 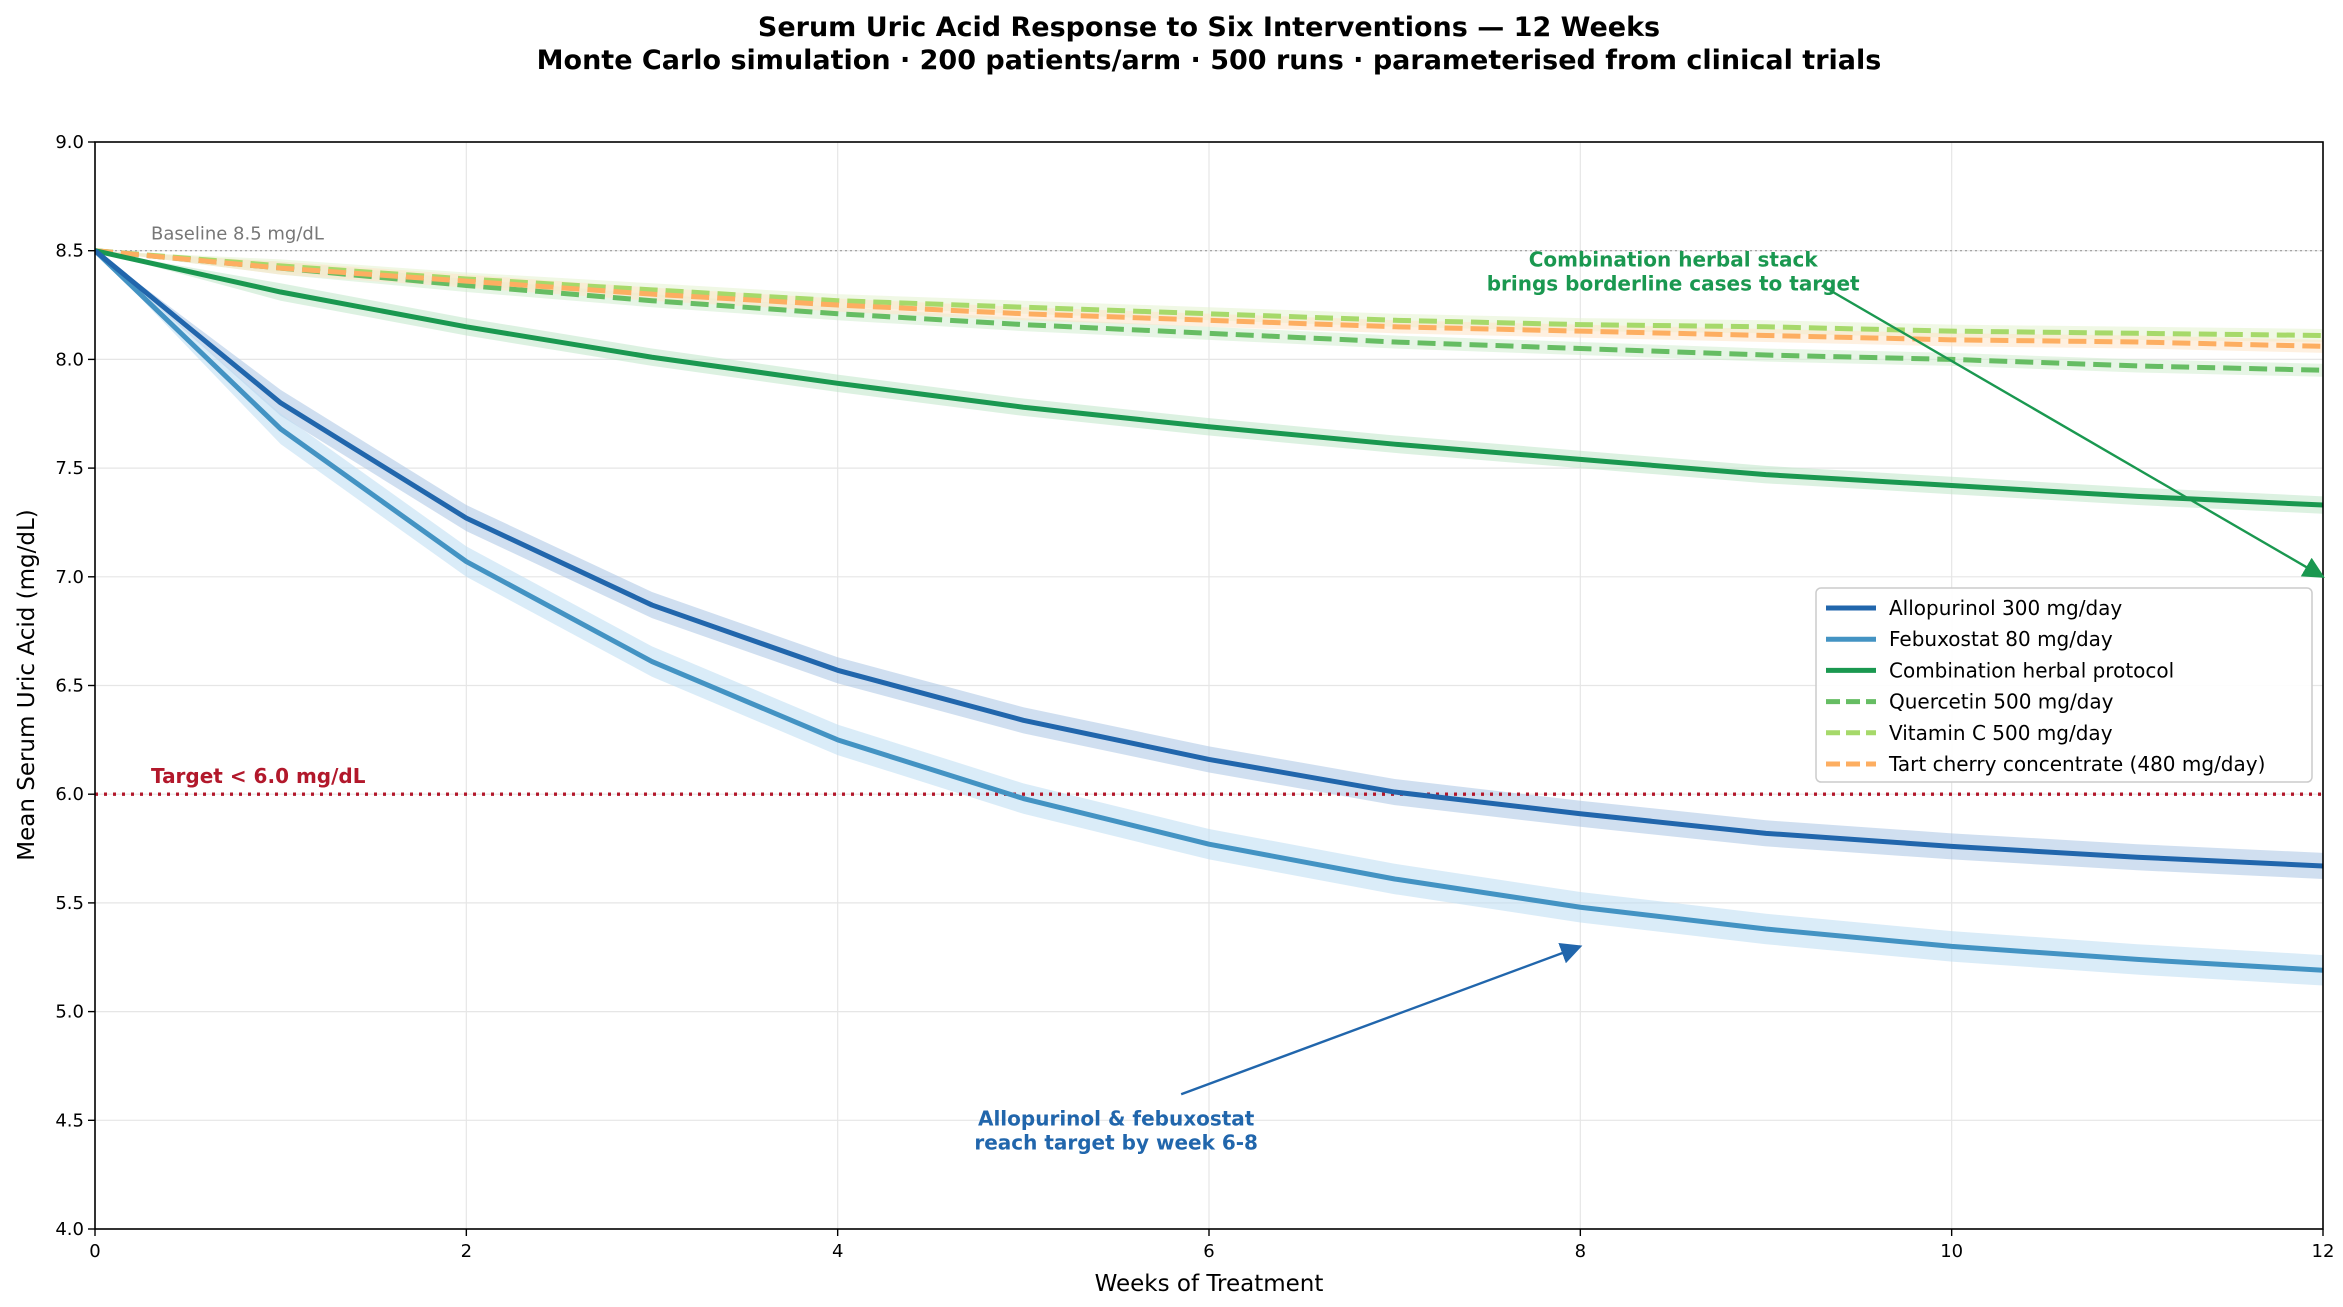 What do you see at coordinates (1116, 1118) in the screenshot?
I see `annotation-text-1: Allopurinol & febuxostat` at bounding box center [1116, 1118].